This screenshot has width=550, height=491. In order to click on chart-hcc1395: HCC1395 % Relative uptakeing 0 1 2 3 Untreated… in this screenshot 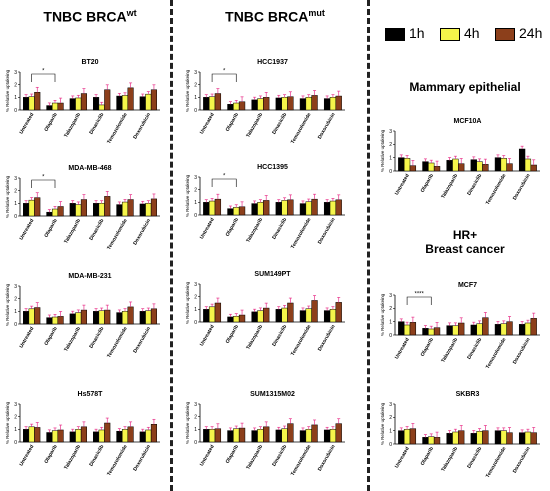, I will do `click(265, 207)`.